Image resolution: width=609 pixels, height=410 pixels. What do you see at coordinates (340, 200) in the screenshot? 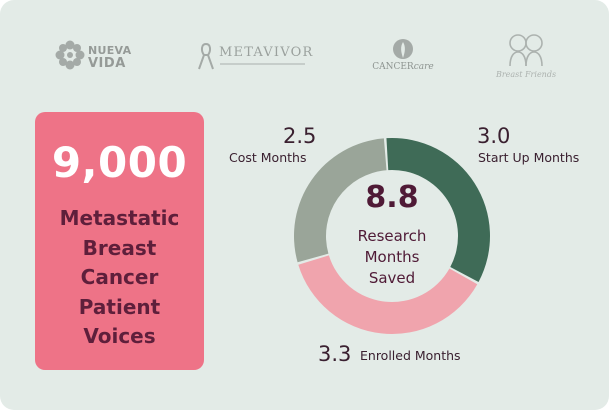
I see `donut-segment-cost-months` at bounding box center [340, 200].